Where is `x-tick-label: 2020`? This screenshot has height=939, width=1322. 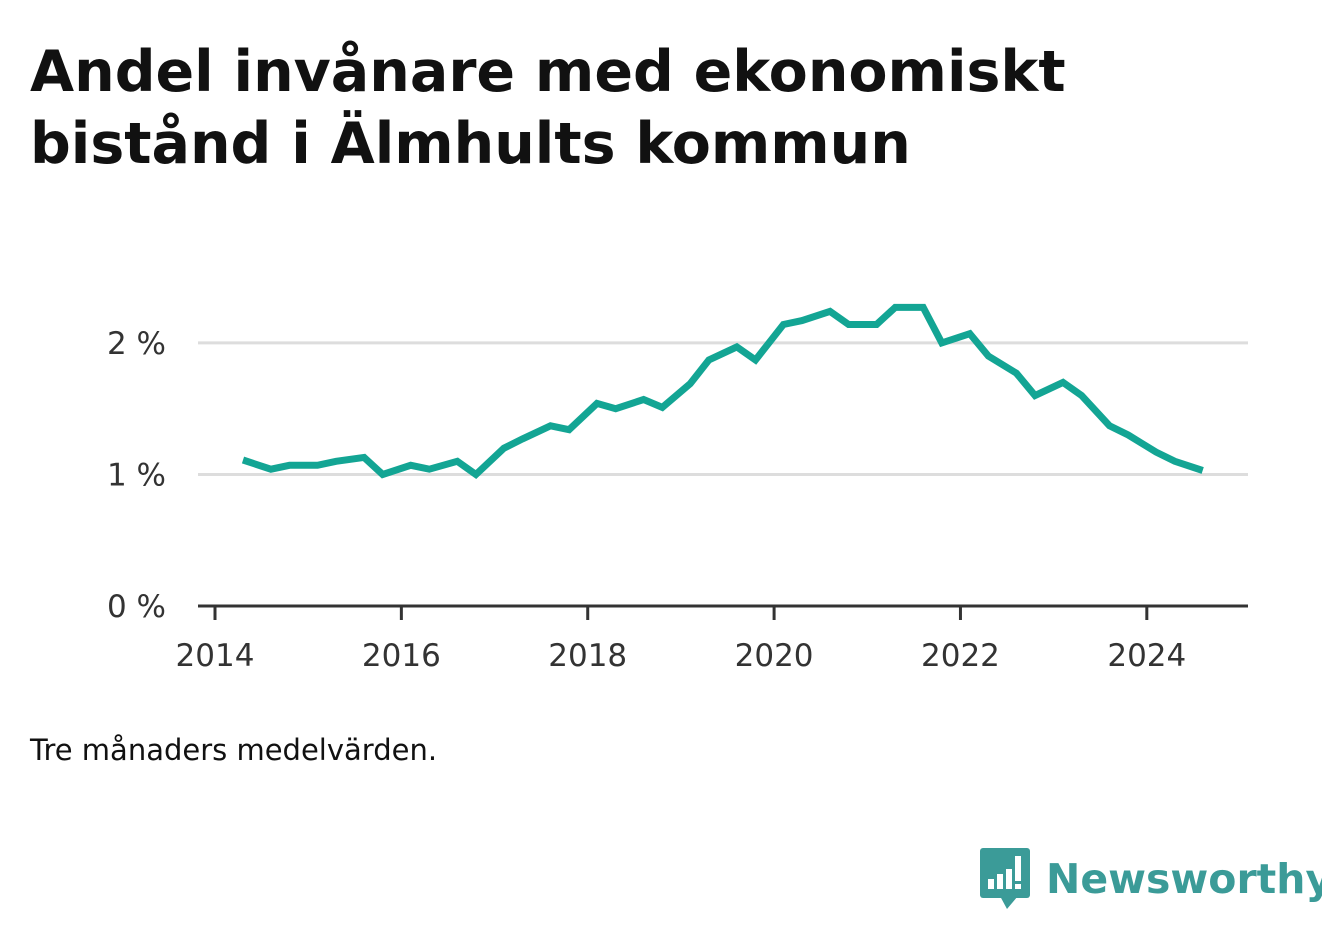 x-tick-label: 2020 is located at coordinates (774, 656).